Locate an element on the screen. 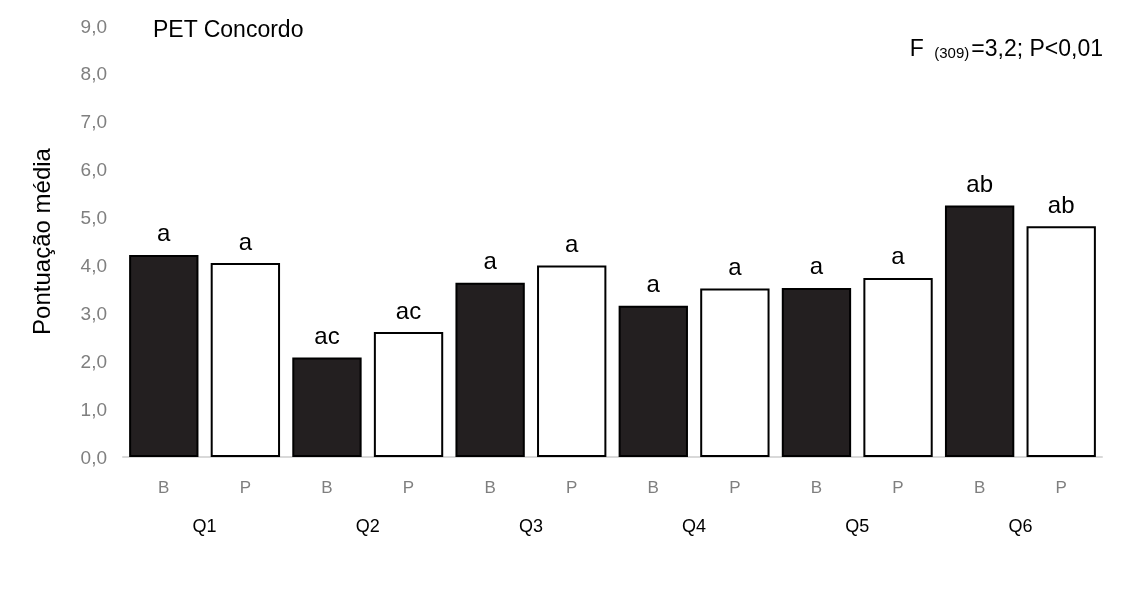  y-tick-label: 8,0 is located at coordinates (93, 74).